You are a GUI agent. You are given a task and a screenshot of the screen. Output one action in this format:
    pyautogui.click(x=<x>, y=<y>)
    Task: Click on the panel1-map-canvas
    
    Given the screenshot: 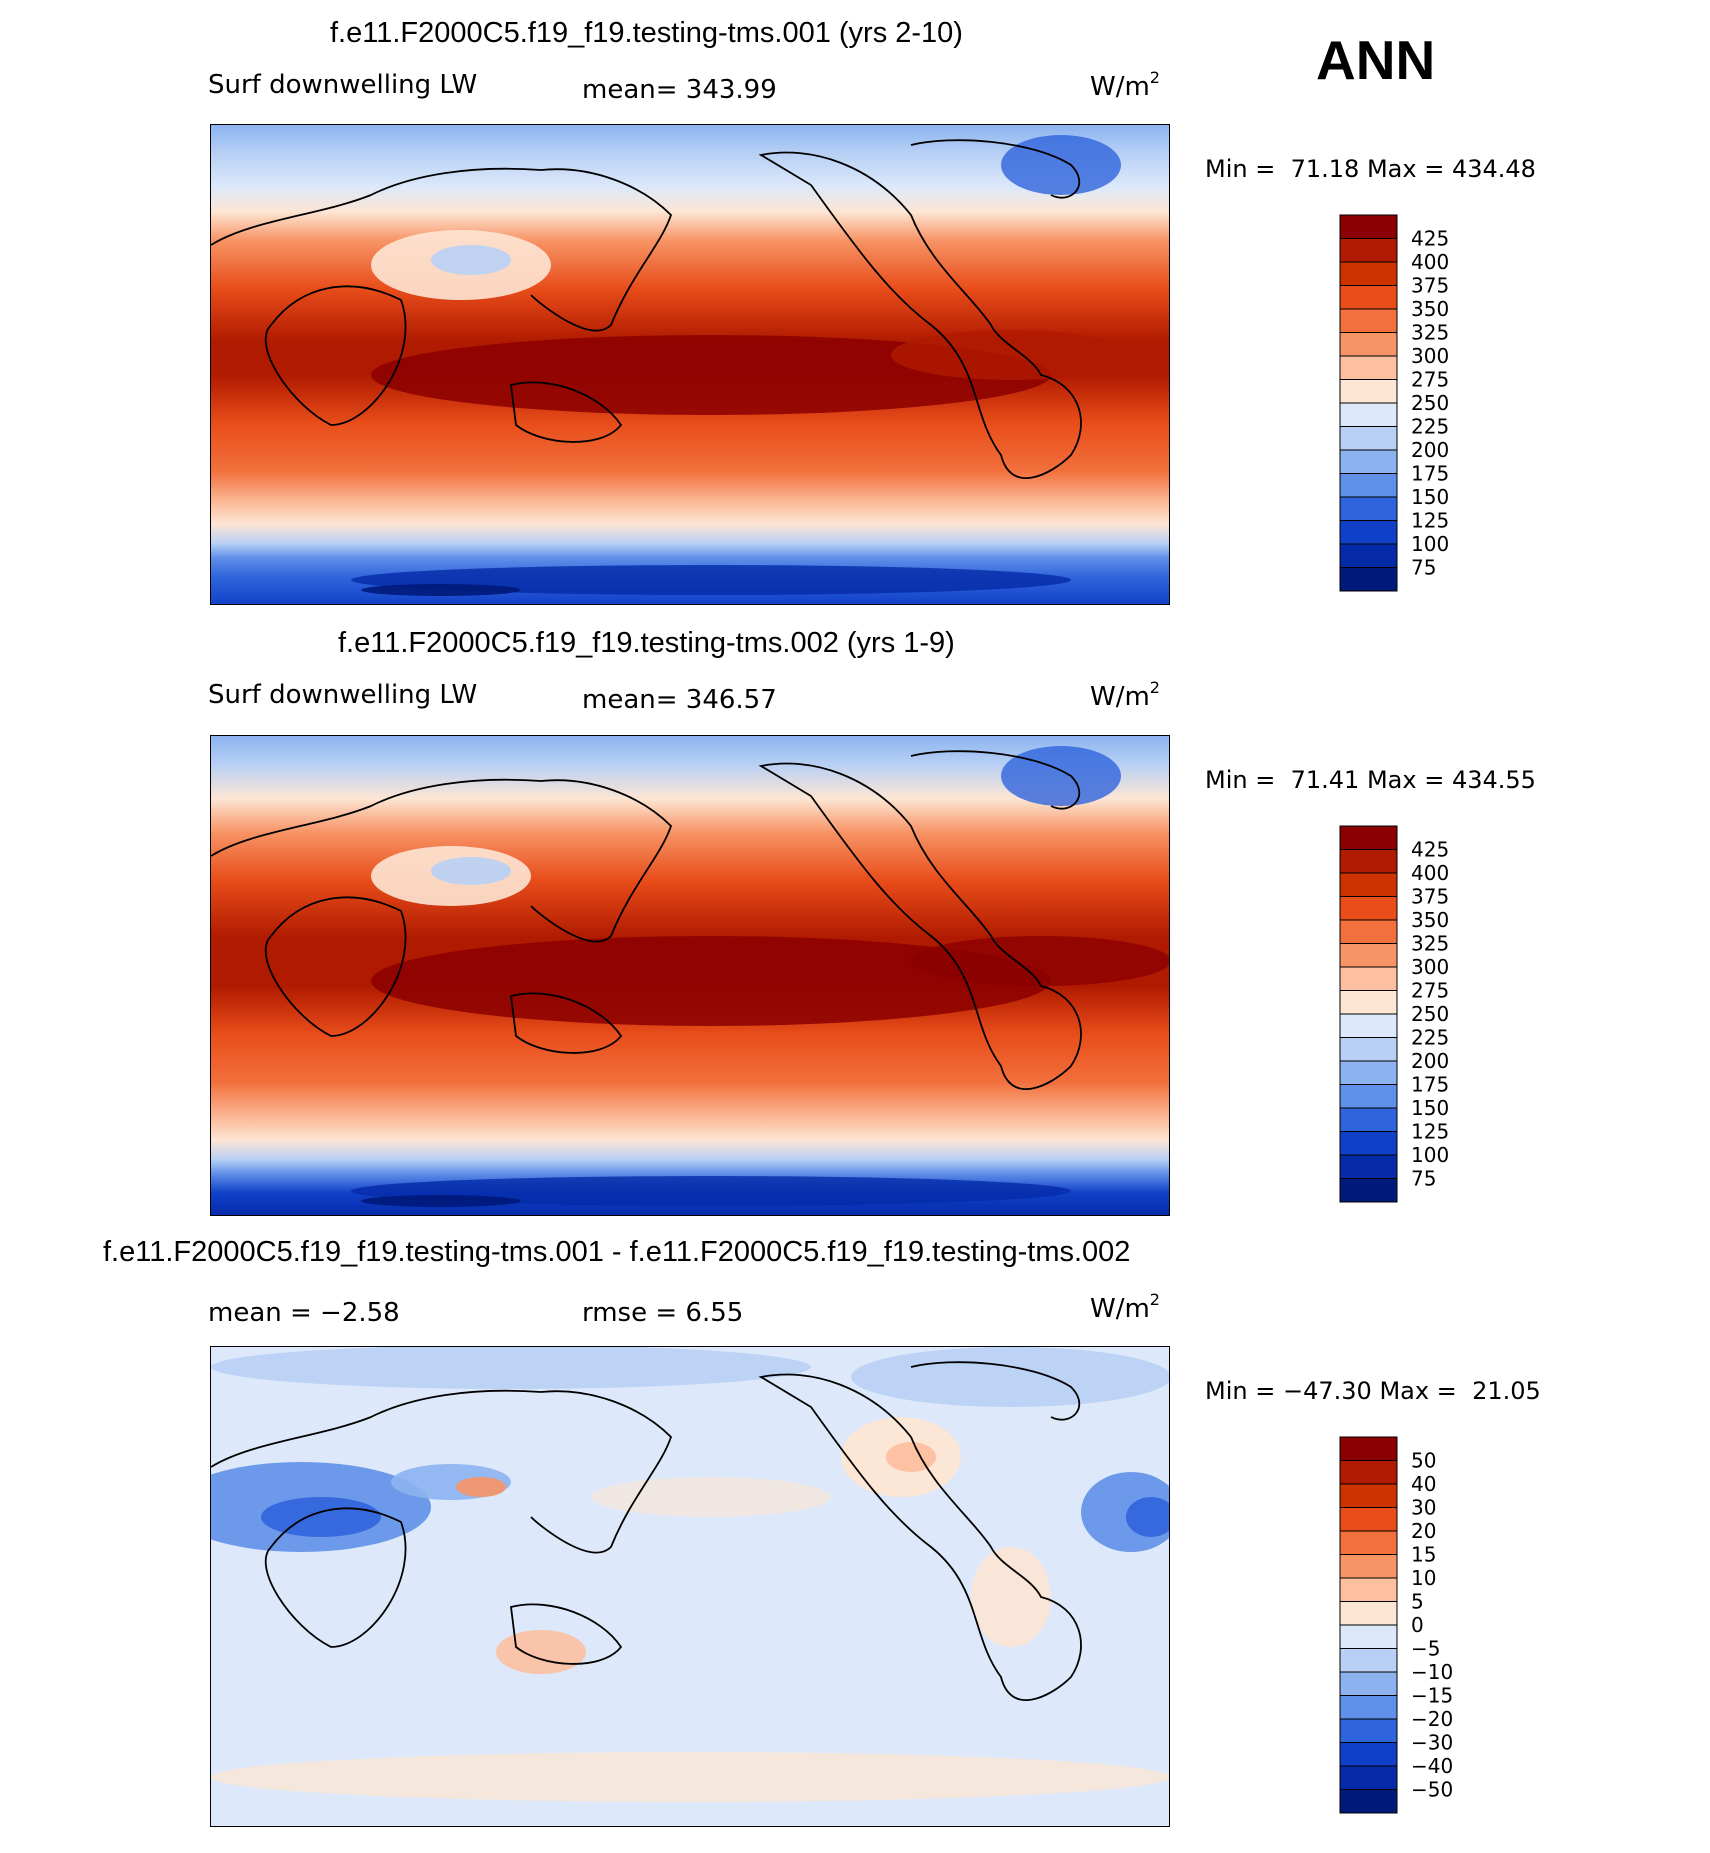 What is the action you would take?
    pyautogui.click(x=690, y=364)
    